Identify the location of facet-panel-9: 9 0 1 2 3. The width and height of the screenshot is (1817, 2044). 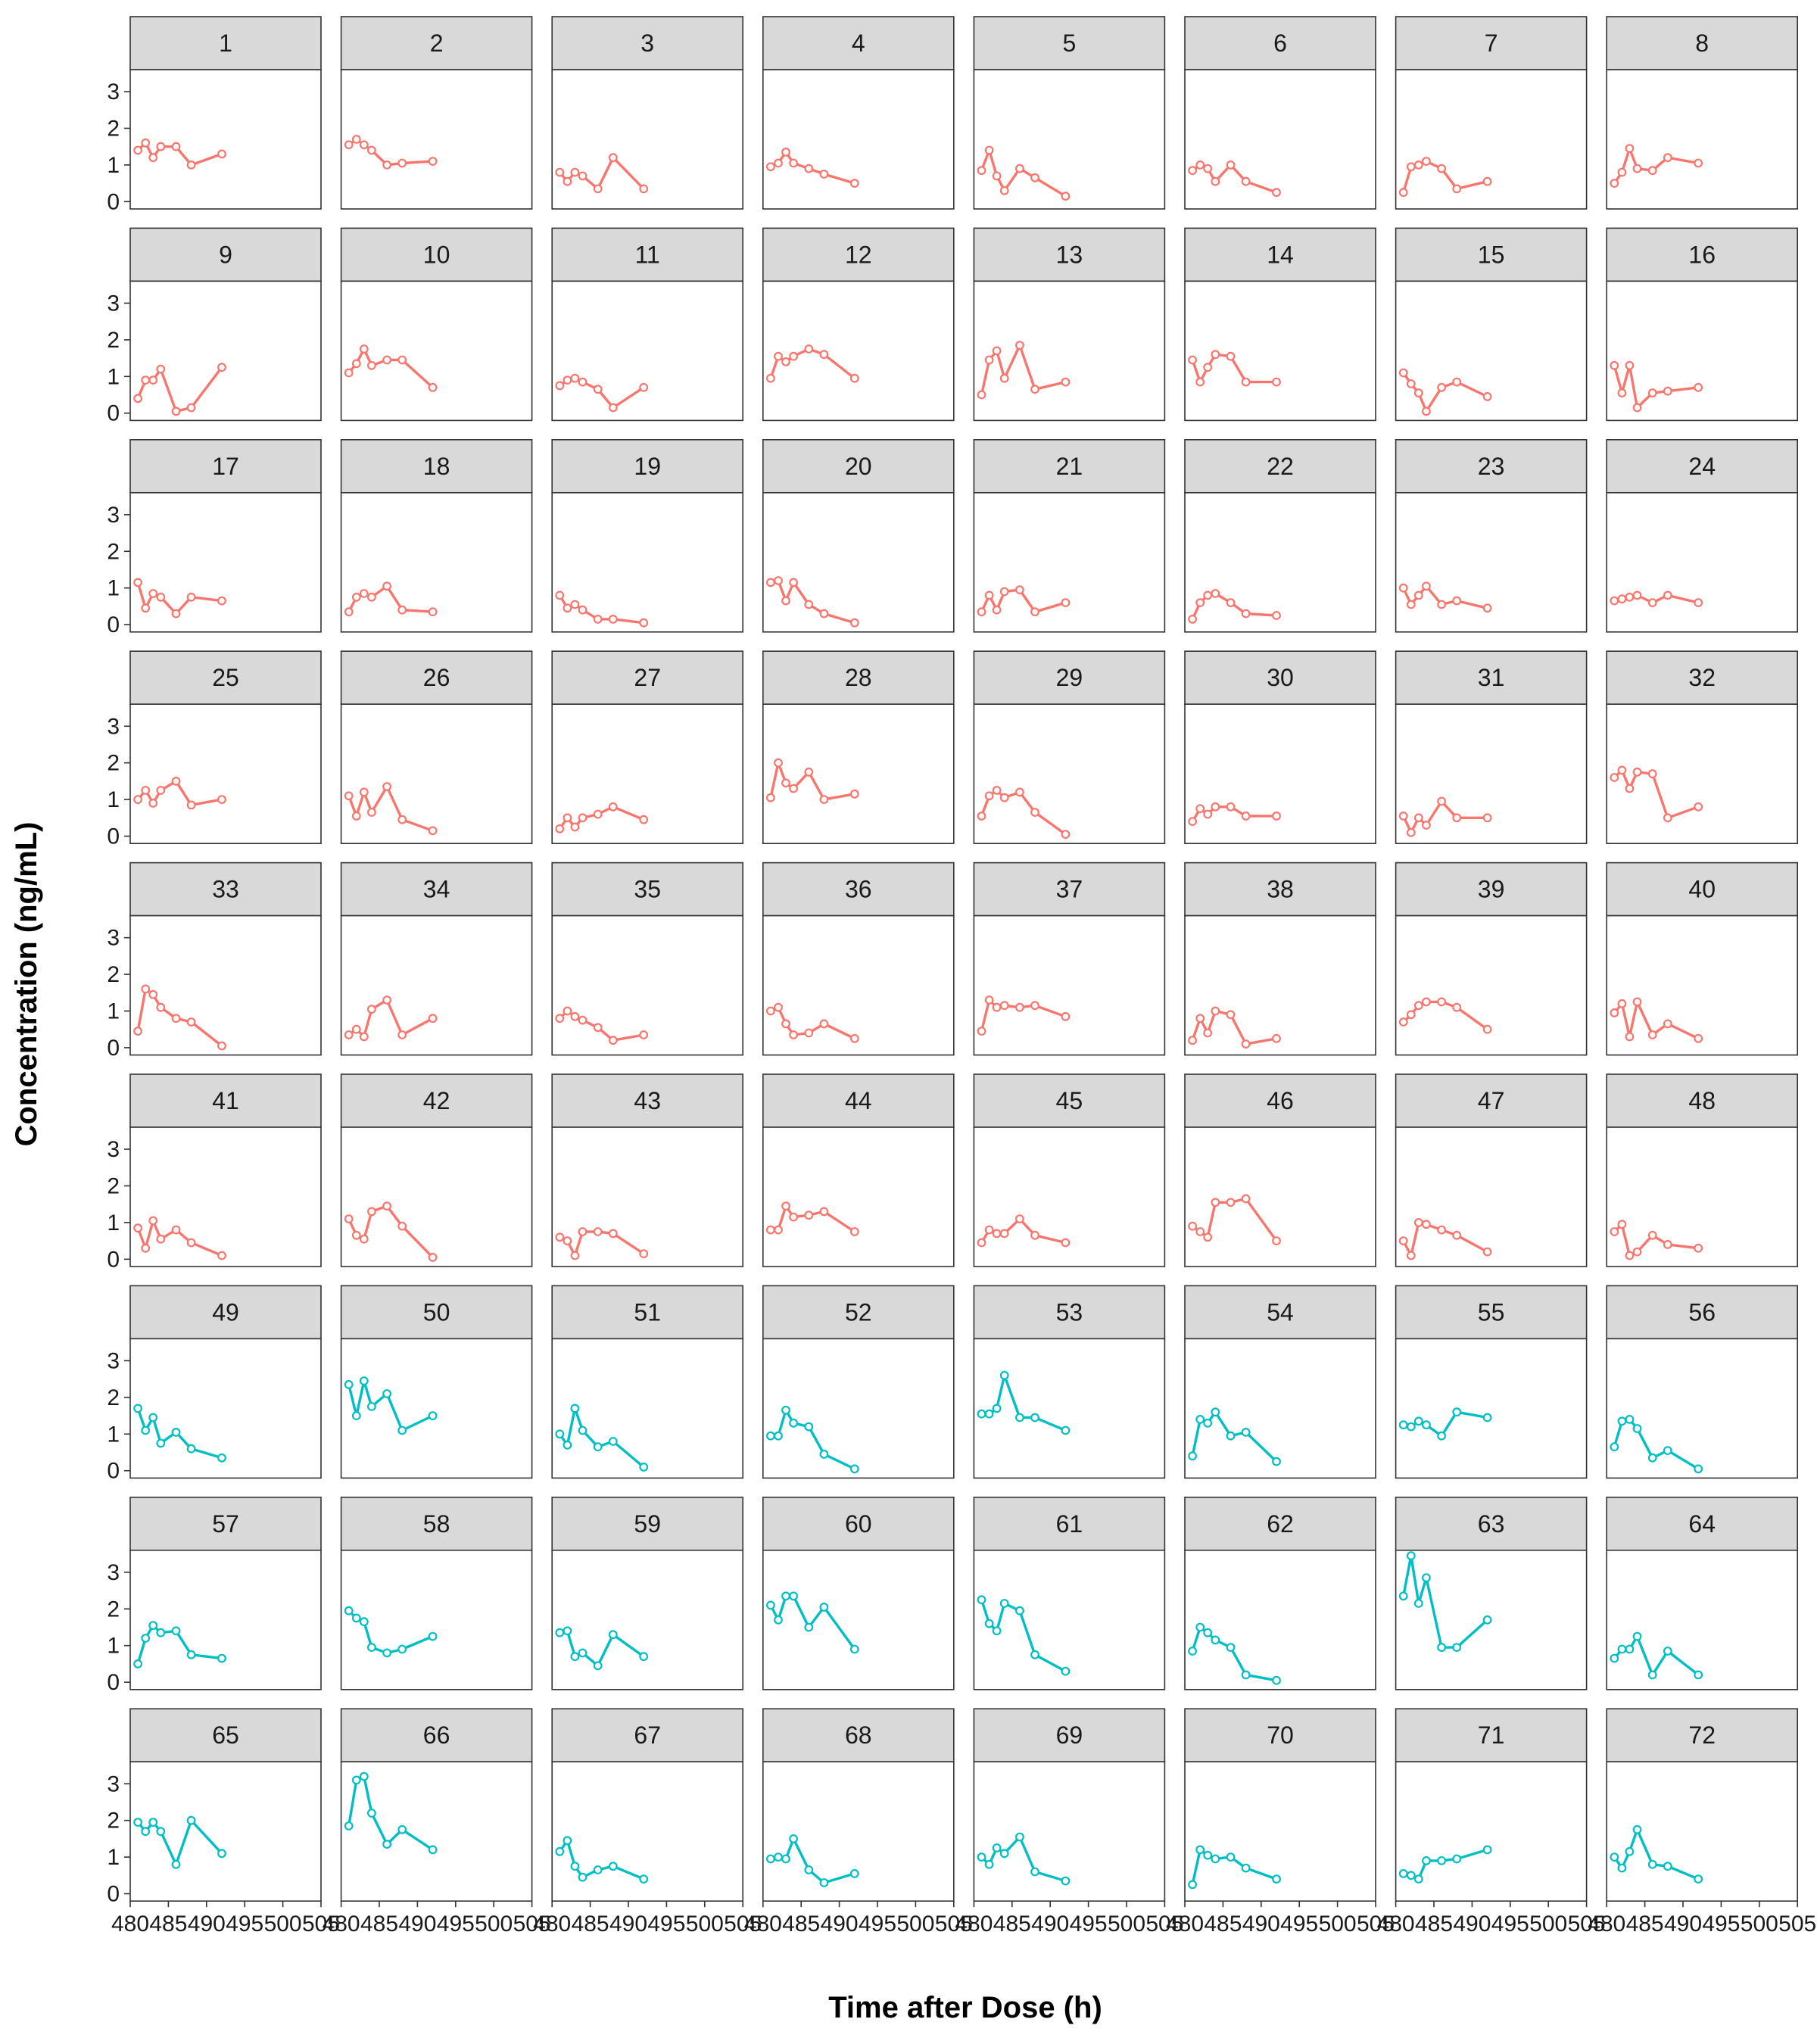
(214, 326).